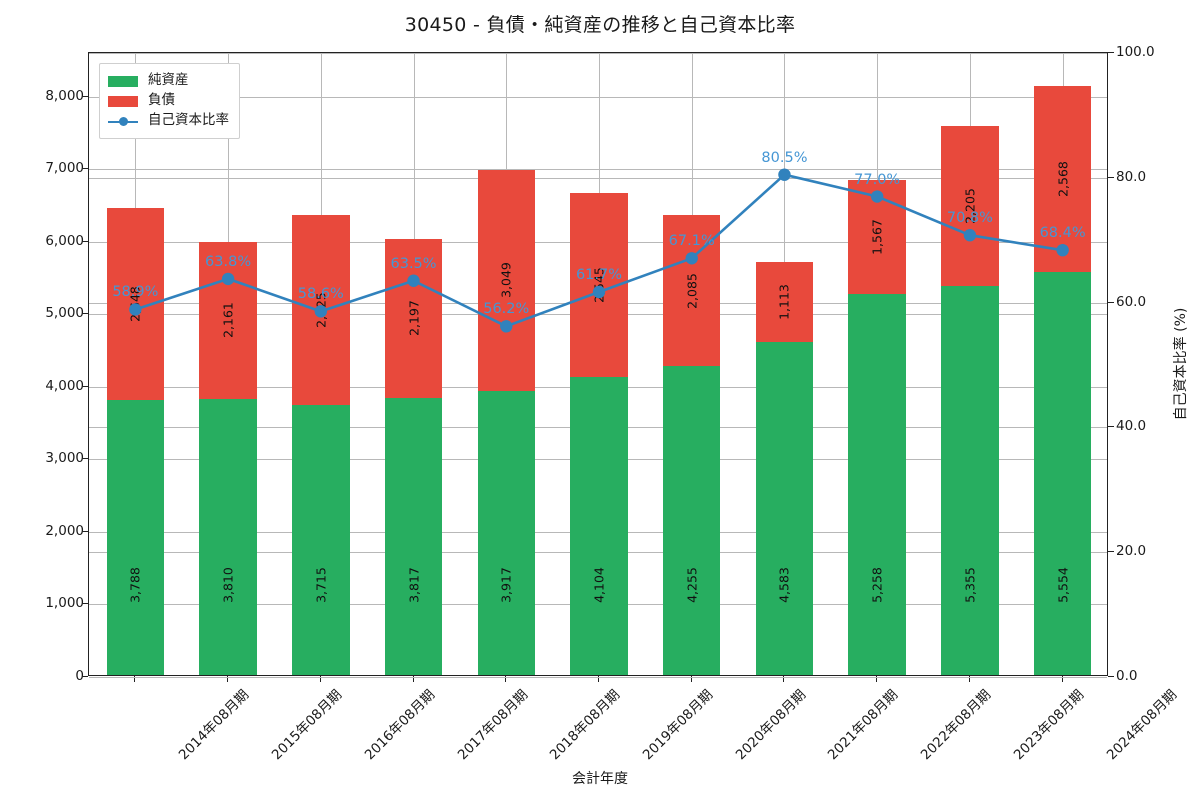 The width and height of the screenshot is (1200, 800). I want to click on bar-stack: 3,917 3,049, so click(506, 422).